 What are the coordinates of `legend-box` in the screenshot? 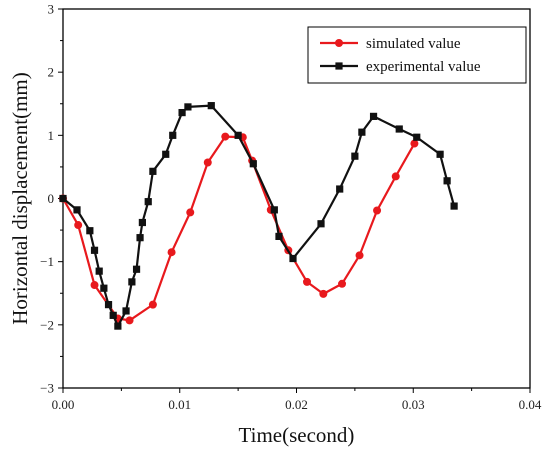 It's located at (417, 55).